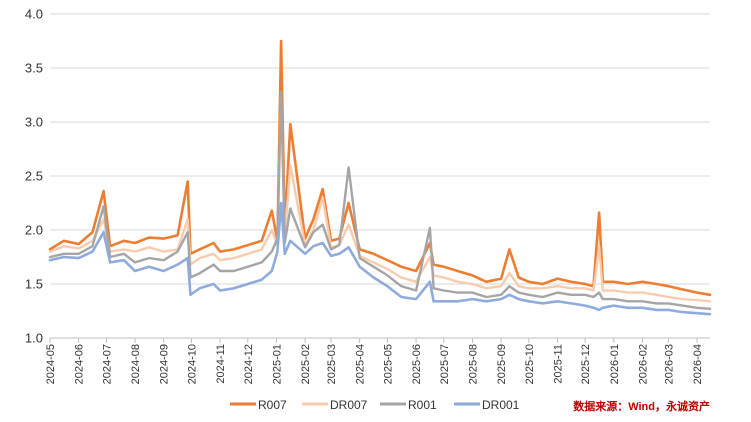 The height and width of the screenshot is (422, 751). Describe the element at coordinates (277, 364) in the screenshot. I see `x-tick-label: 2025-01` at that location.